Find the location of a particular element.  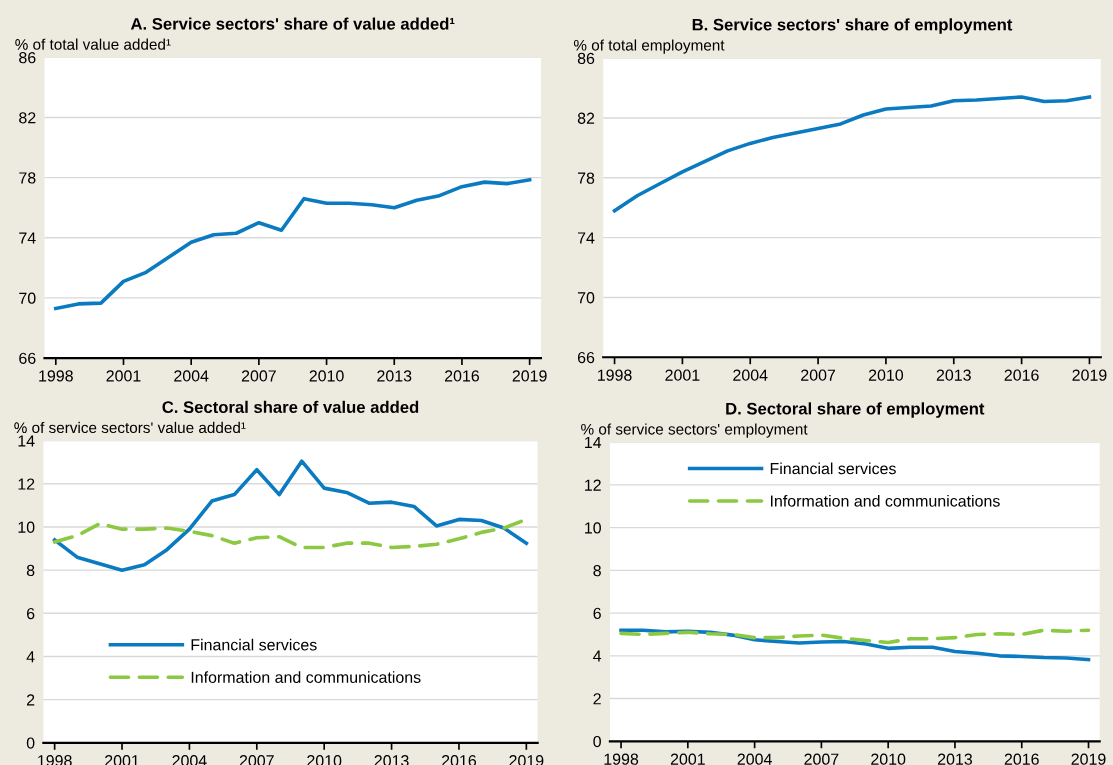

y-axis-title: % of service sectors' employment is located at coordinates (694, 430).